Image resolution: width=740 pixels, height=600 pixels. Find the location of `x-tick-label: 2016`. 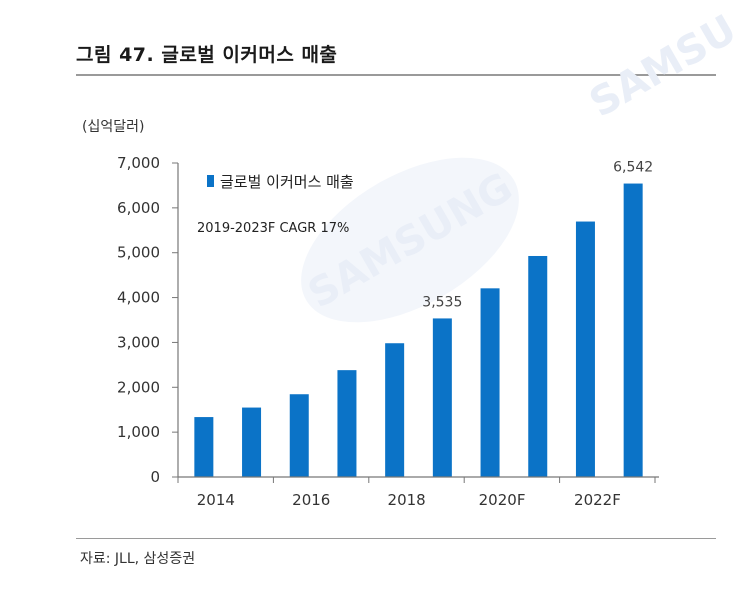

x-tick-label: 2016 is located at coordinates (311, 500).